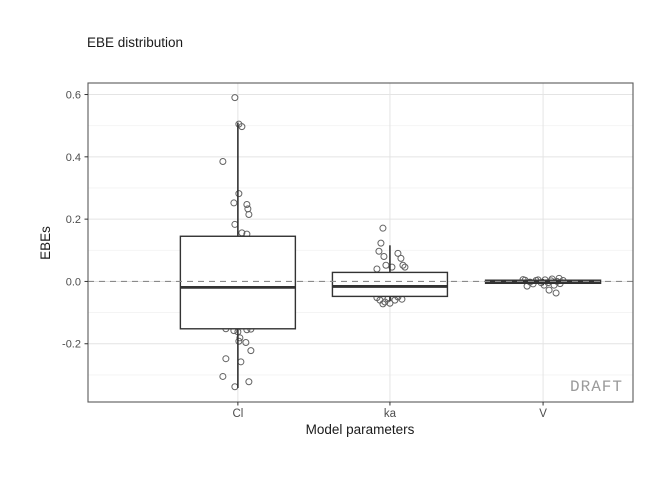  I want to click on y-axis-tick-labels: -0.2 0.0 0.2 0.4 0.6, so click(71, 220).